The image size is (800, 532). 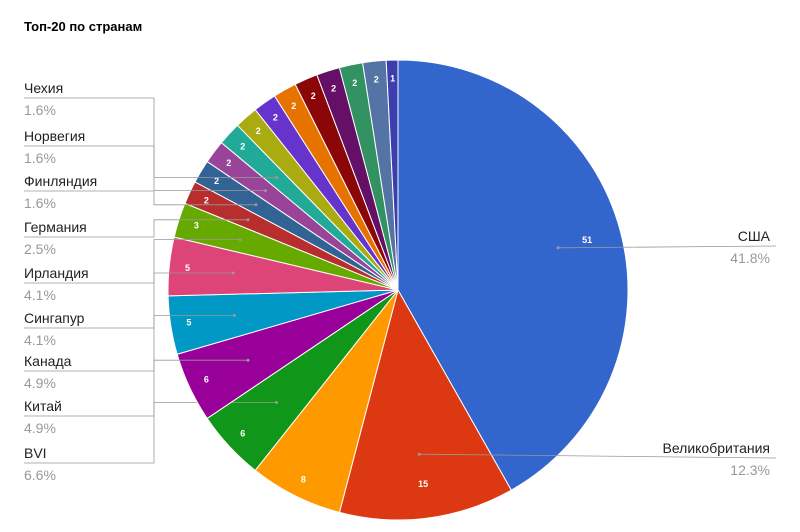 I want to click on chart-title: Топ-20 по странам, so click(x=83, y=26).